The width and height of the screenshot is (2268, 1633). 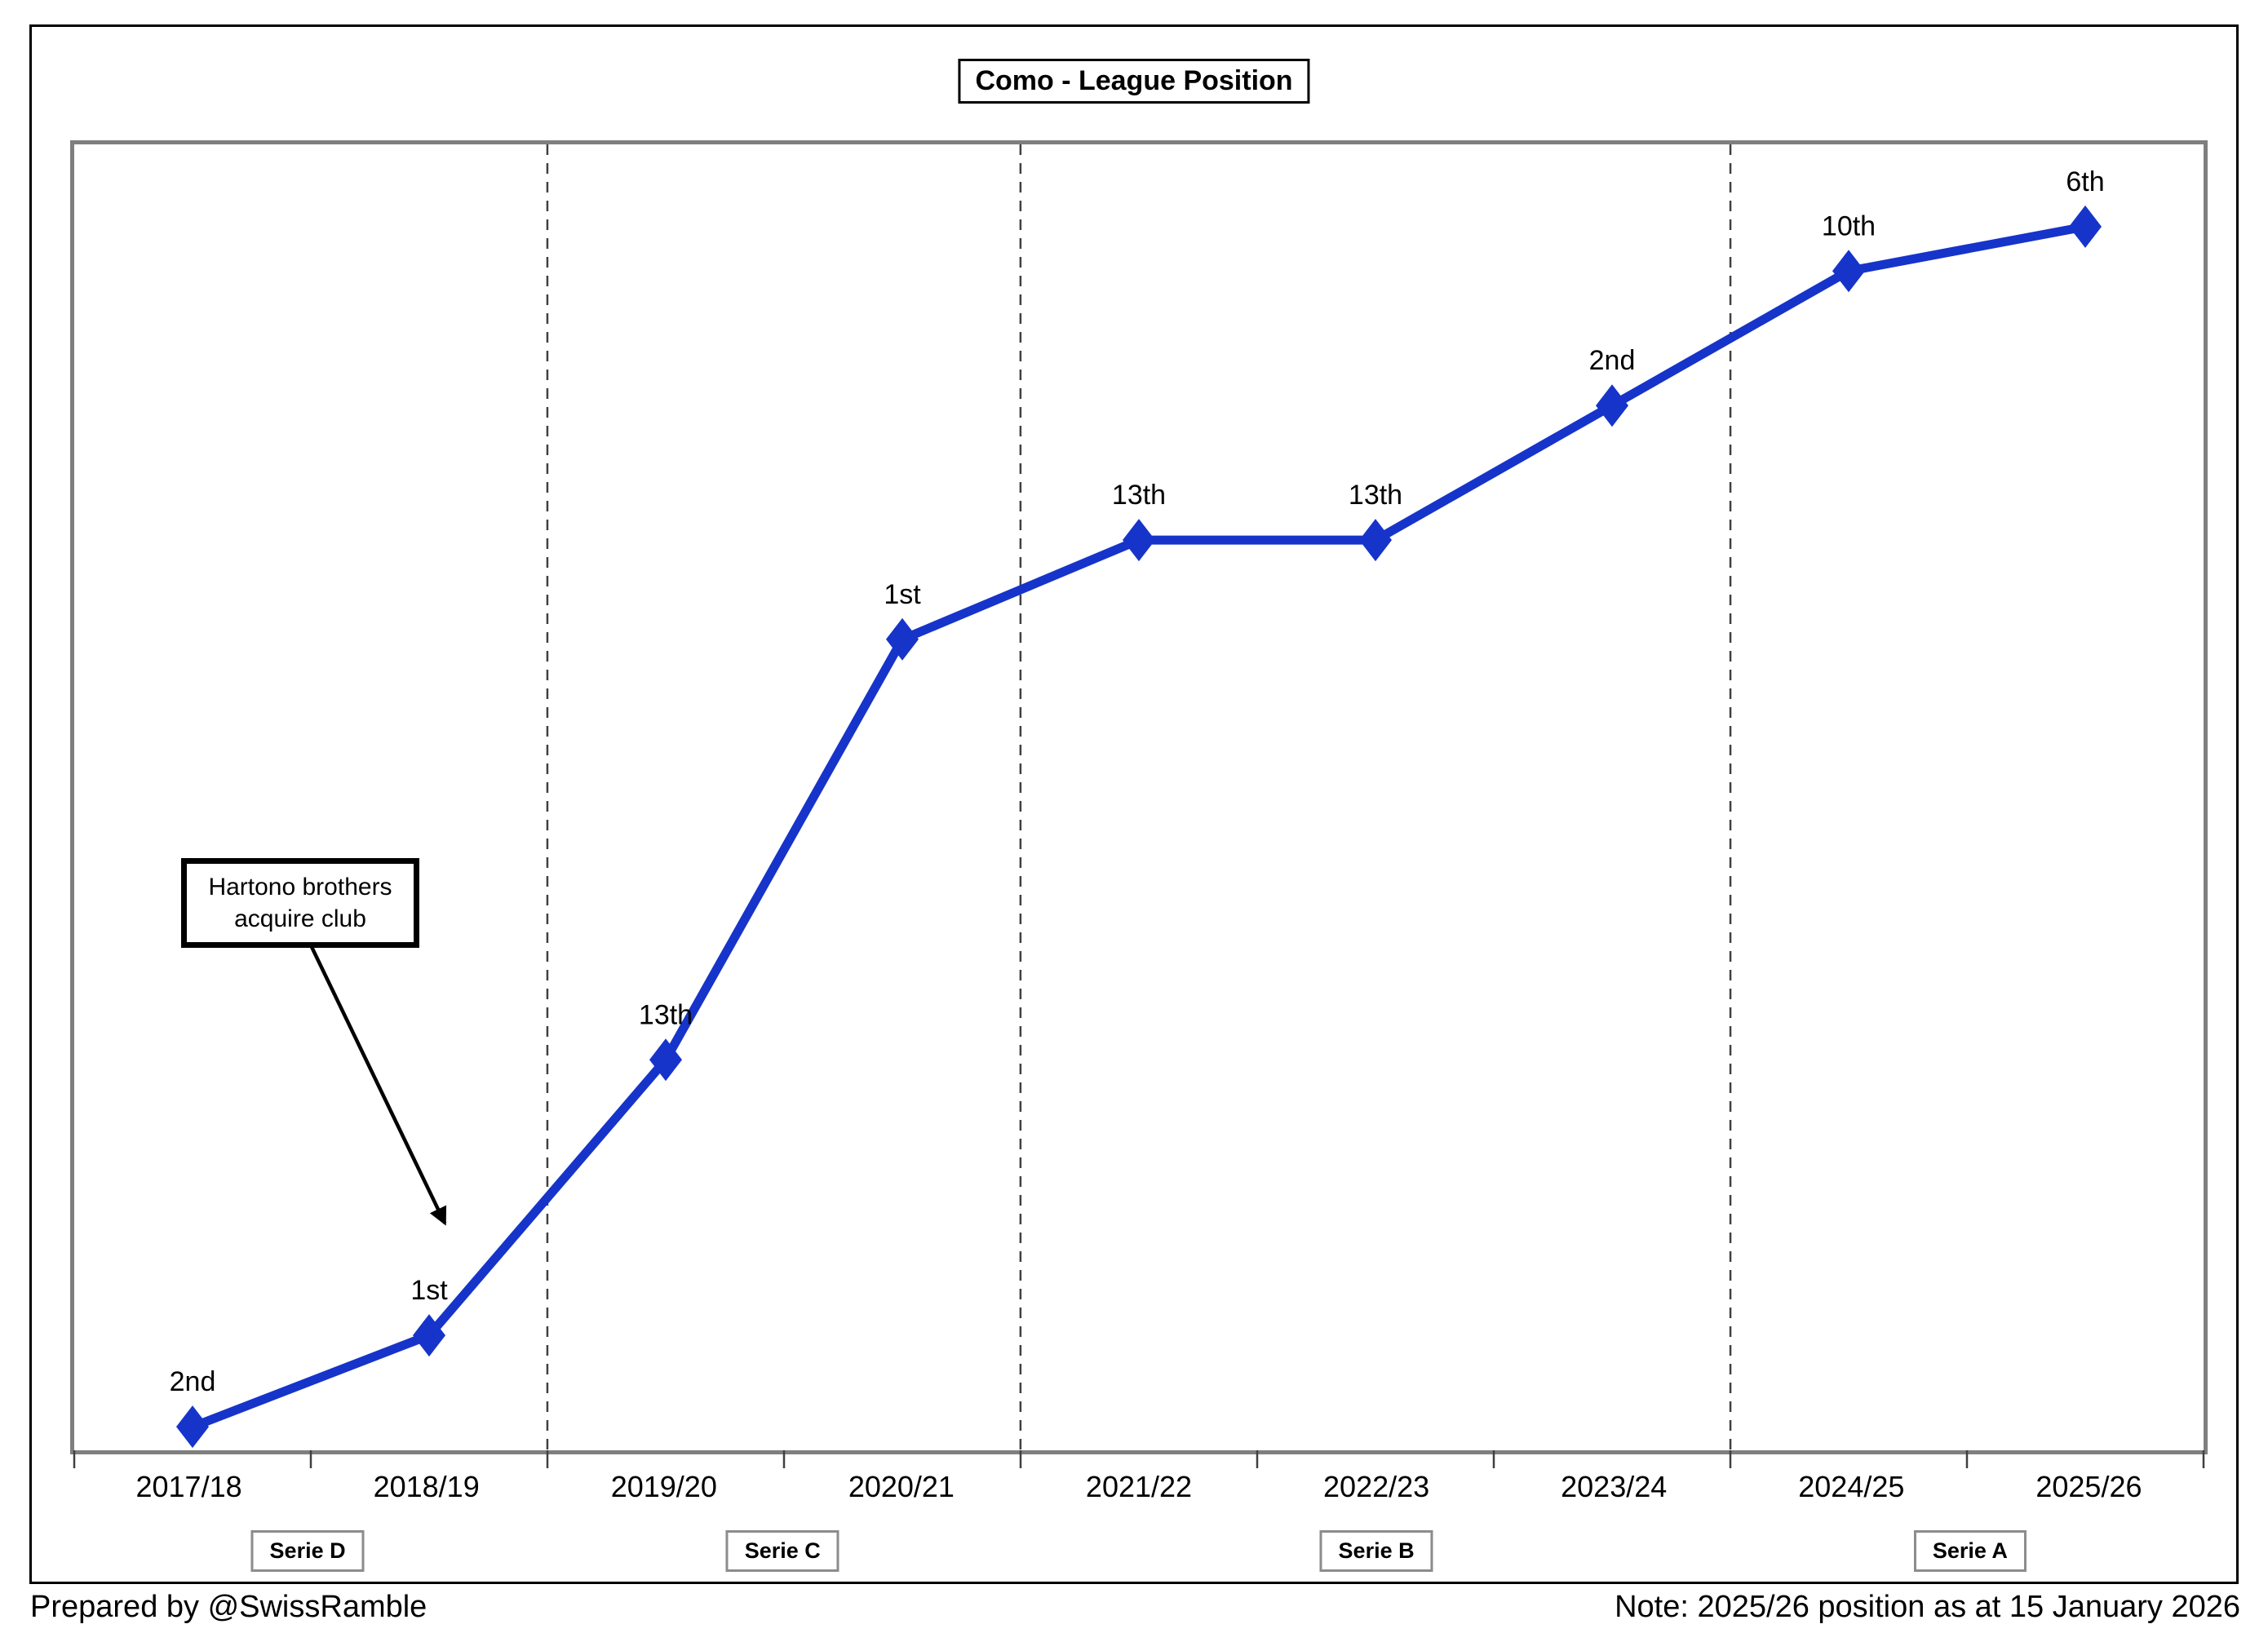 What do you see at coordinates (307, 1551) in the screenshot?
I see `tier-label-box: Serie D` at bounding box center [307, 1551].